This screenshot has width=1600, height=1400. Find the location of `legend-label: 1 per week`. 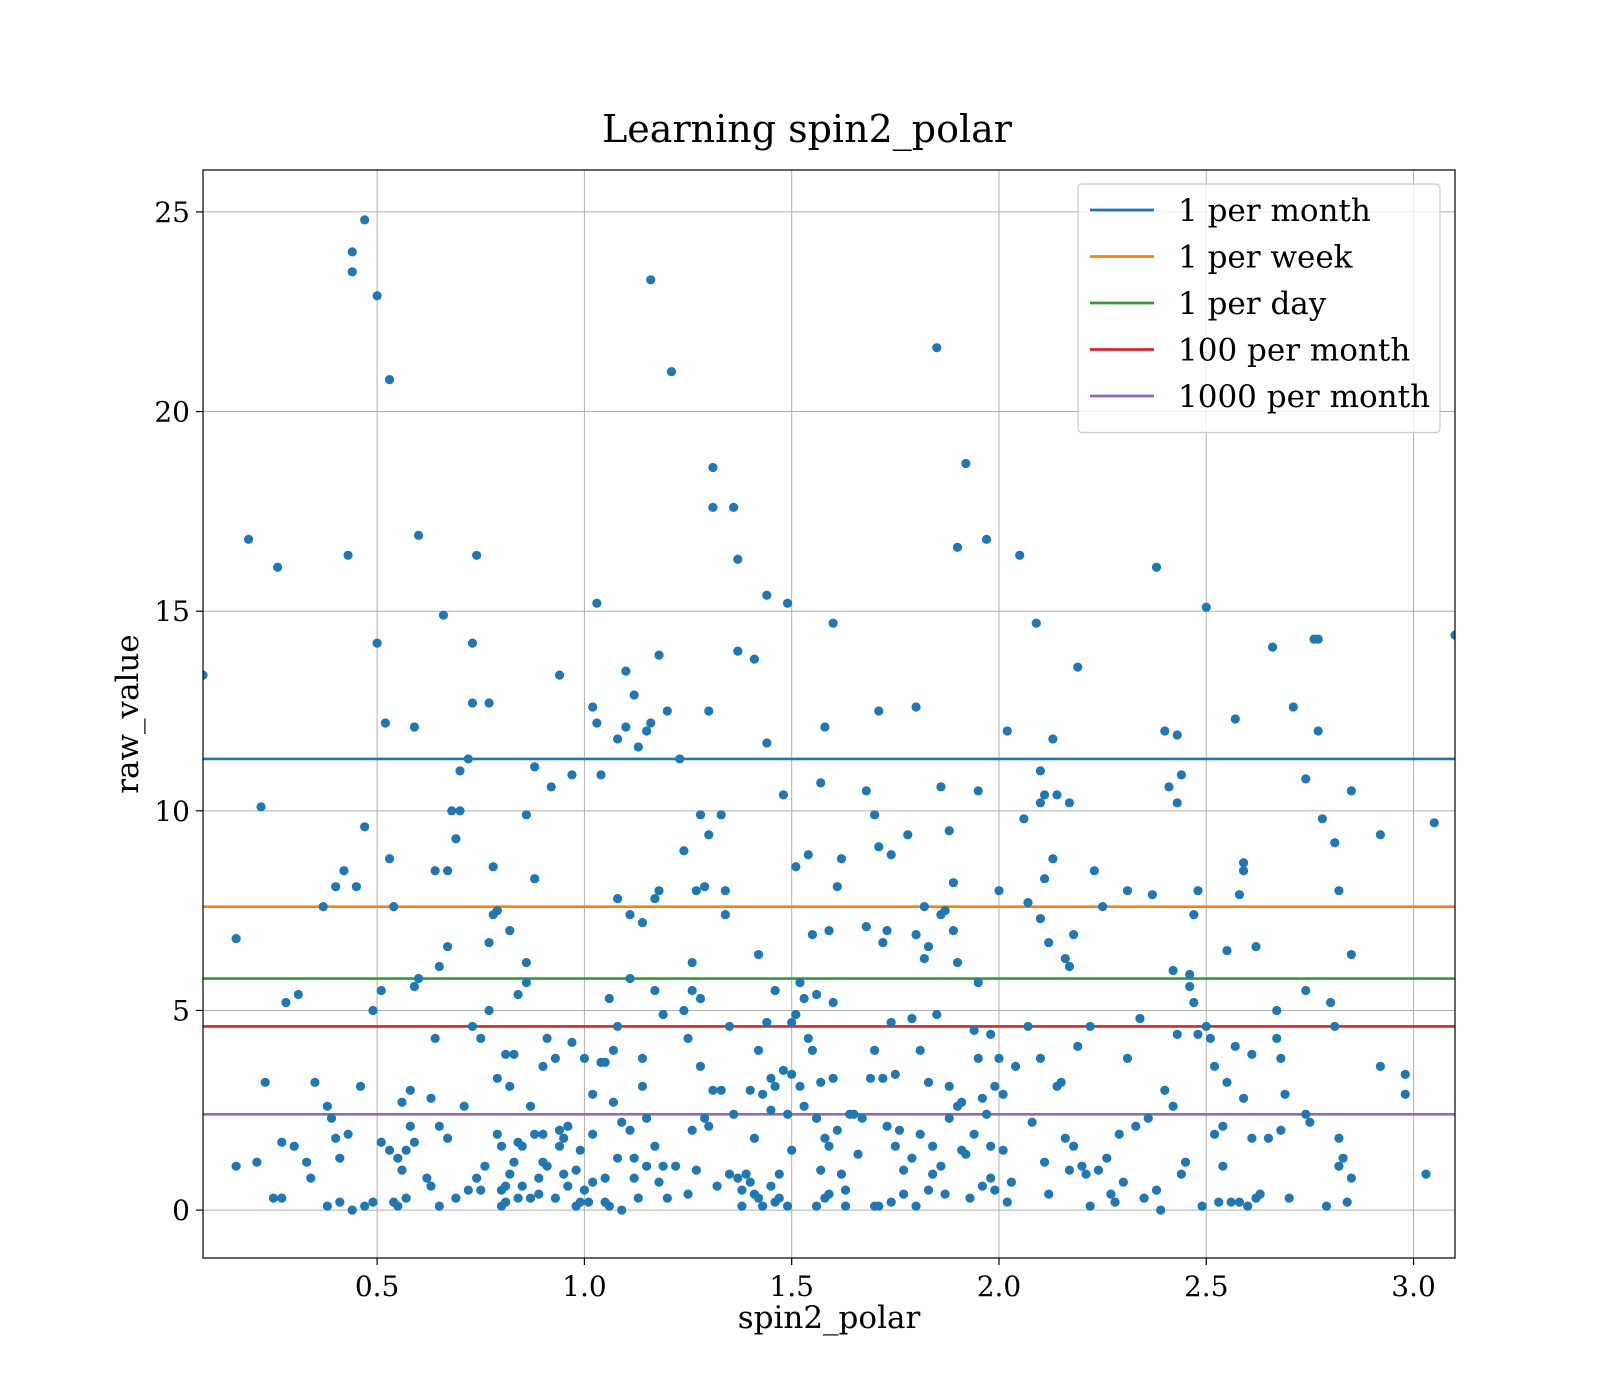

legend-label: 1 per week is located at coordinates (1265, 258).